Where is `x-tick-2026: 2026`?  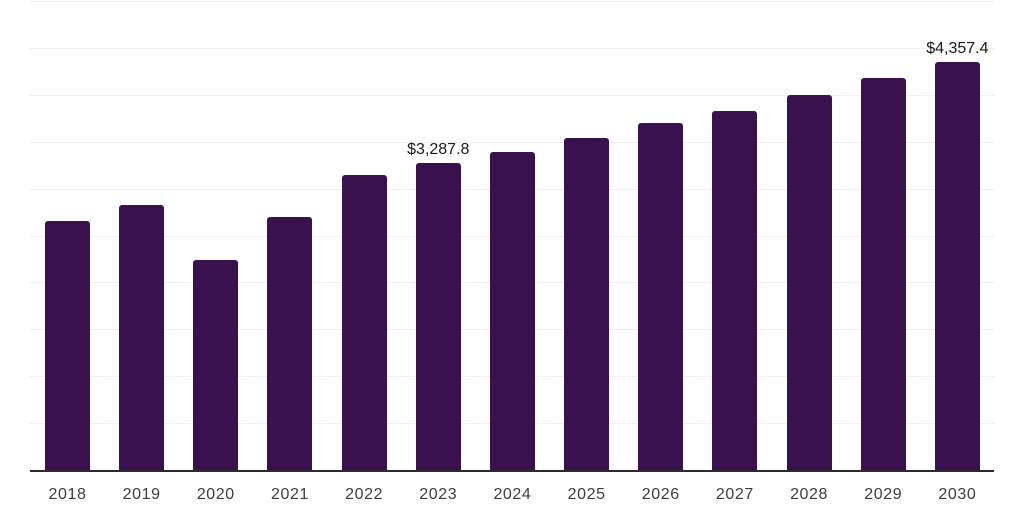 x-tick-2026: 2026 is located at coordinates (660, 494).